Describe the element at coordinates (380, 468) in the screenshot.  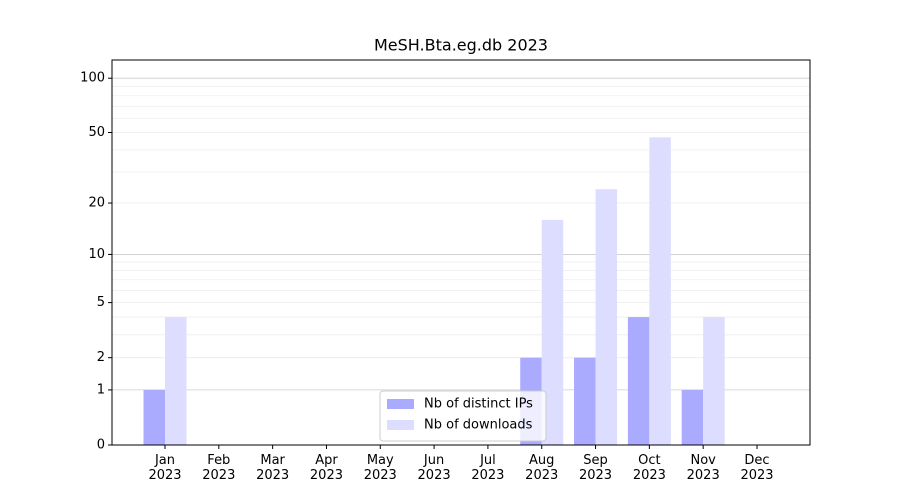
I see `x-tick-label: May 2023` at that location.